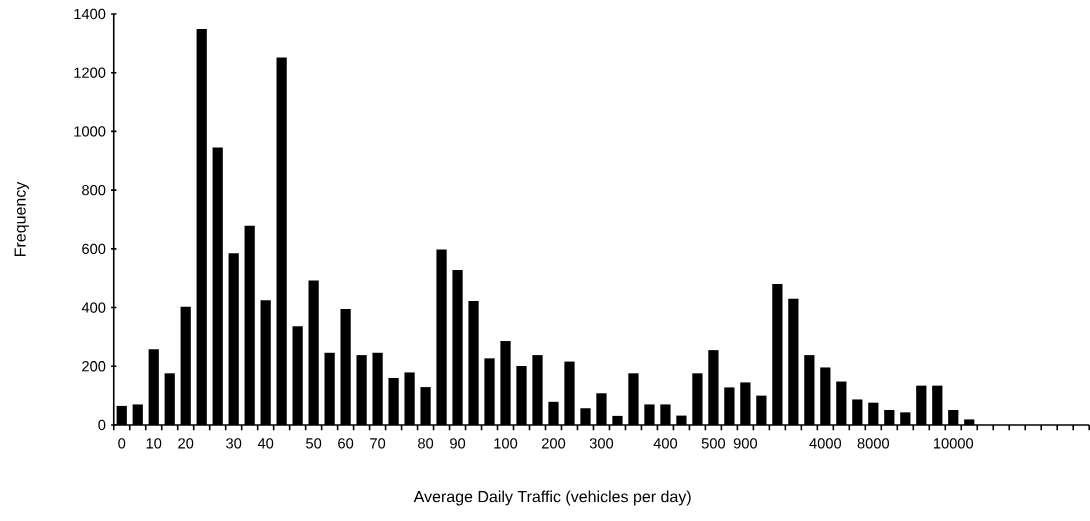 This screenshot has height=521, width=1090. Describe the element at coordinates (90, 14) in the screenshot. I see `y-tick-label: 1400` at that location.